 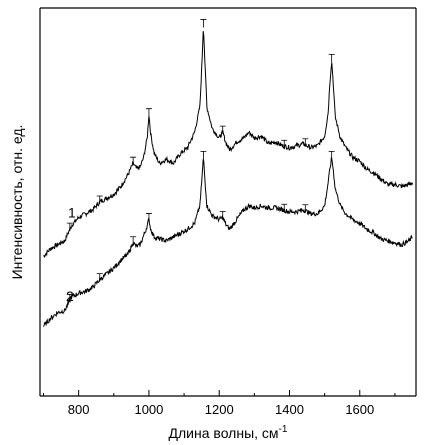 What do you see at coordinates (219, 409) in the screenshot?
I see `x-tick-label: 1200` at bounding box center [219, 409].